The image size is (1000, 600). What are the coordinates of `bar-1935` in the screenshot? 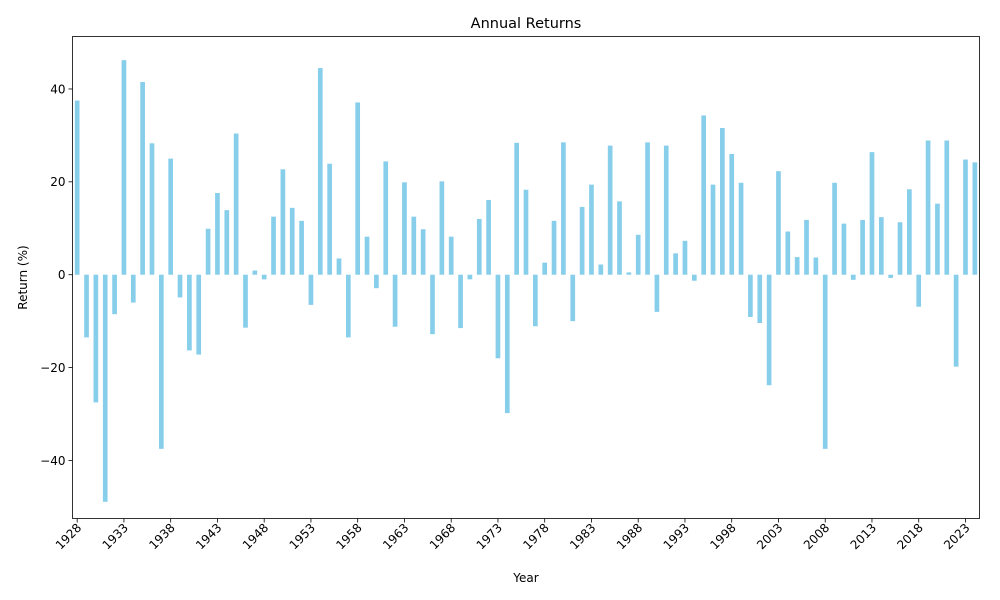 It's located at (142, 178).